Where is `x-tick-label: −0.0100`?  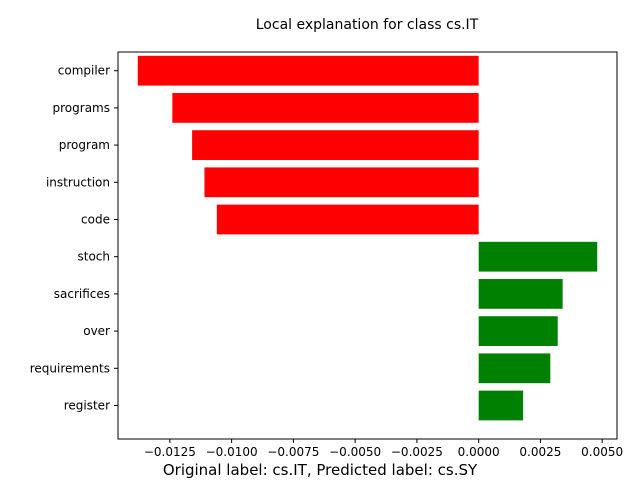
x-tick-label: −0.0100 is located at coordinates (232, 452).